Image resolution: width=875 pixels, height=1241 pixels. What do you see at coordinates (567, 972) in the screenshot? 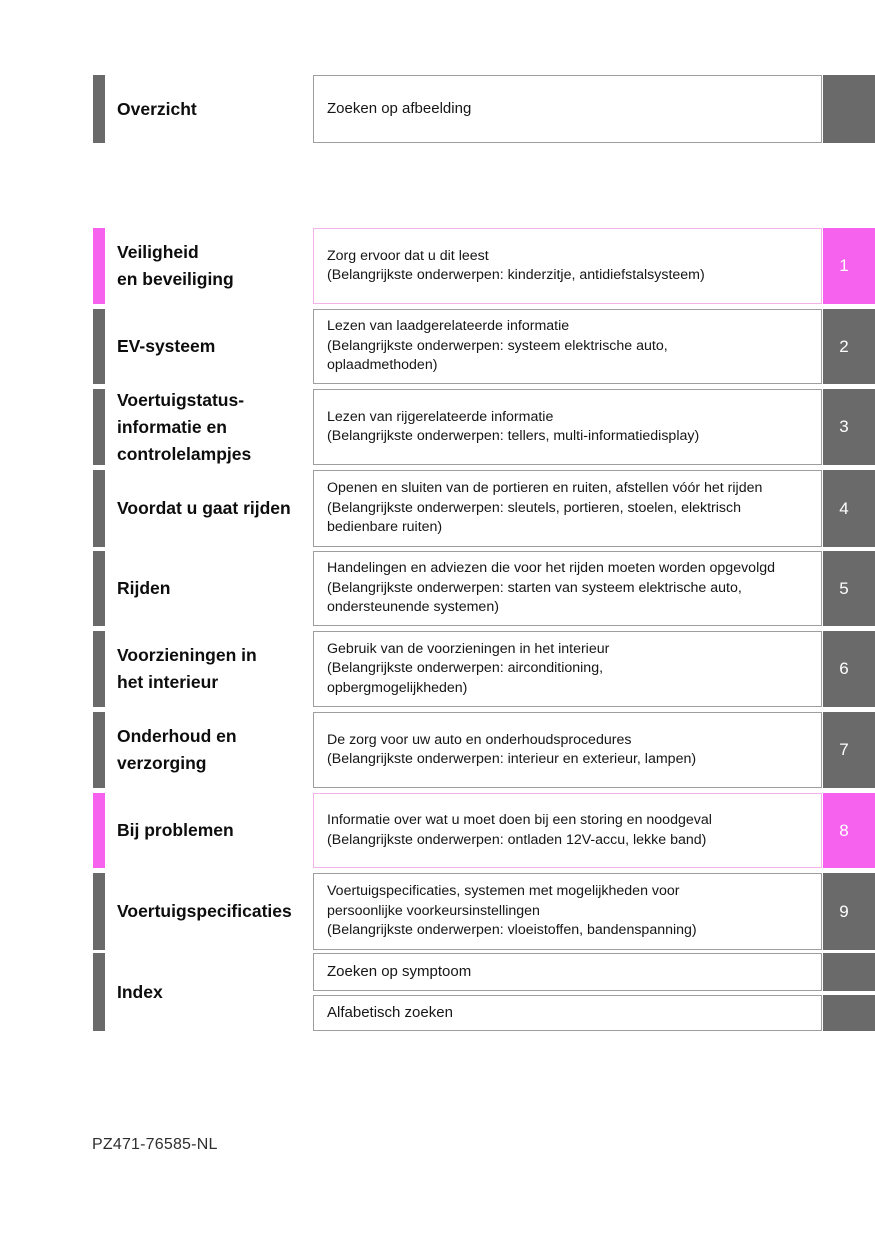
I see `index-link-box-symptoom: Zoeken op symptoom` at bounding box center [567, 972].